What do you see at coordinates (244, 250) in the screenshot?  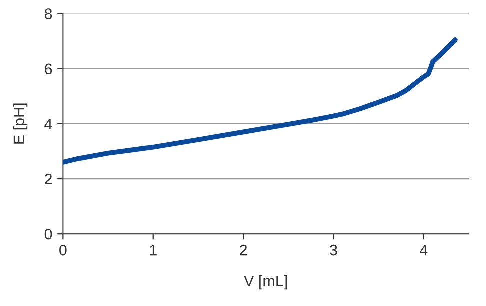 I see `x-tick-label: 2` at bounding box center [244, 250].